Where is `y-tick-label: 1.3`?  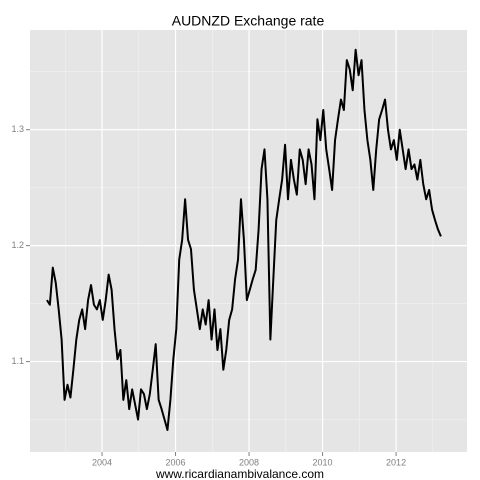 y-tick-label: 1.3 is located at coordinates (17, 129).